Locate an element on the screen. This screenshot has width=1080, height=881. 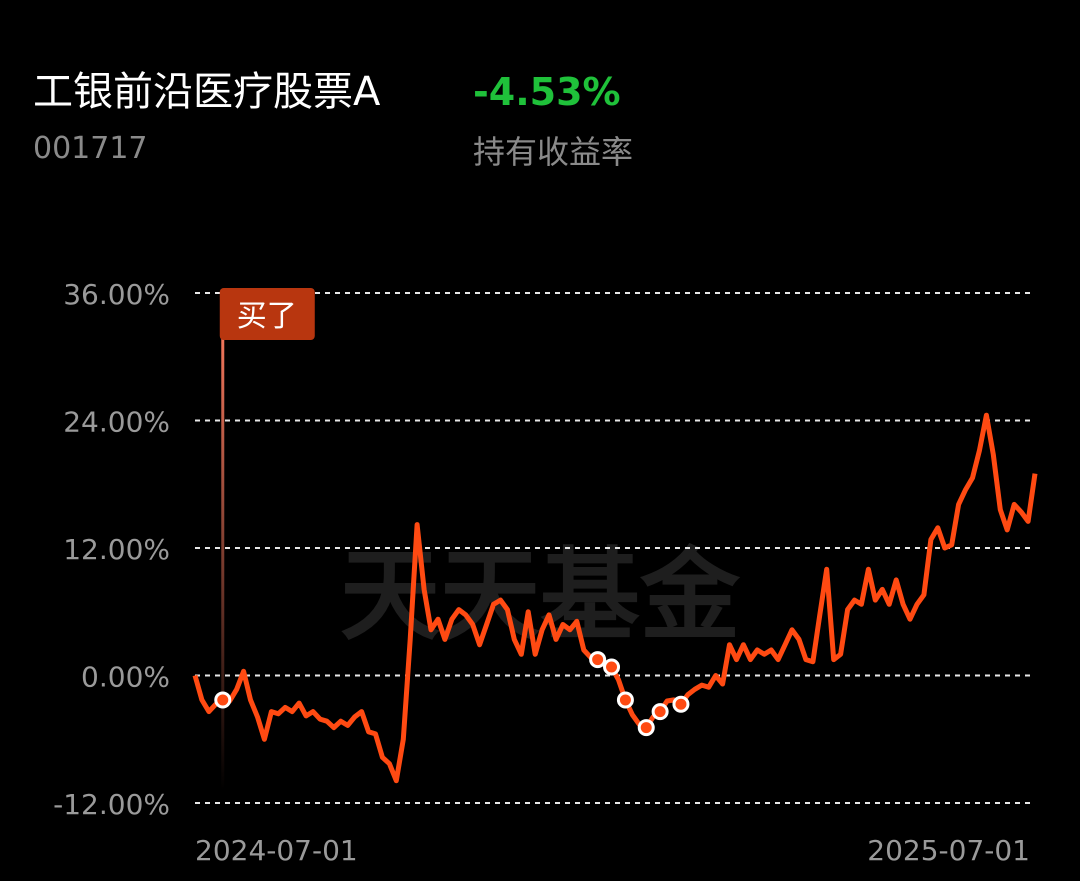
y-tick-label: 12.00% is located at coordinates (116, 549).